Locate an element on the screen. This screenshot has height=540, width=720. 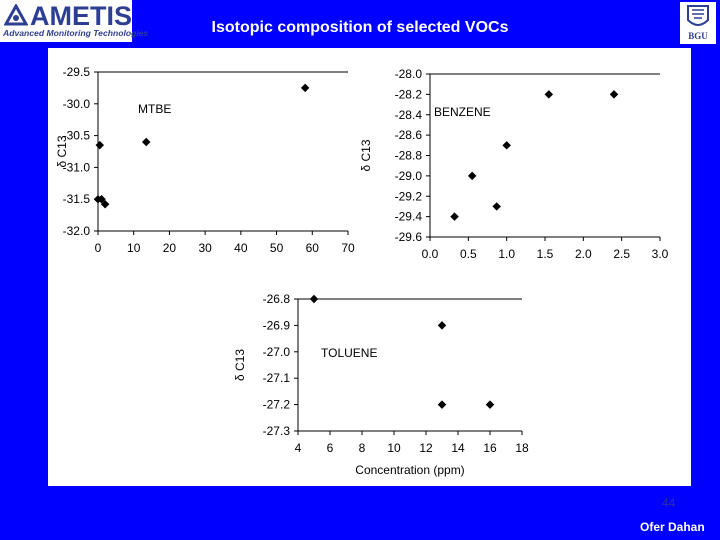
bgu-logo-text: BGU is located at coordinates (698, 36).